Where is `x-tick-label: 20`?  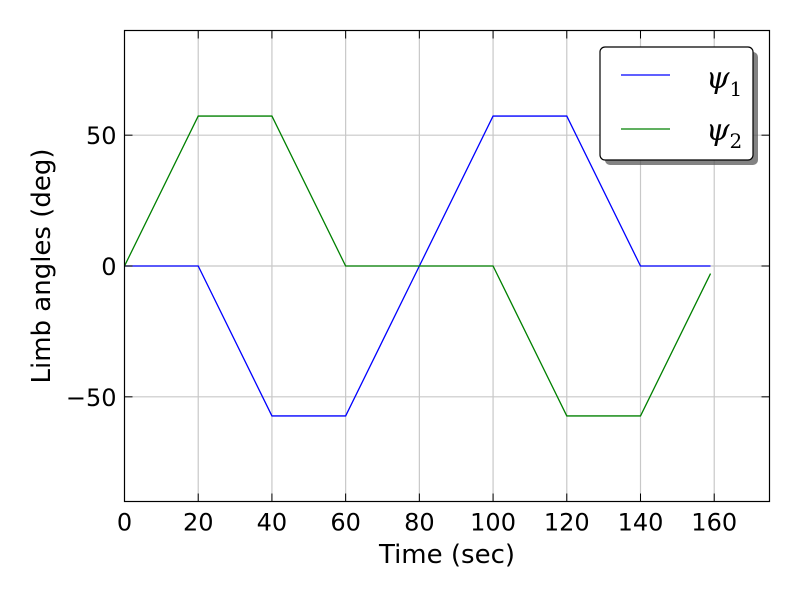
x-tick-label: 20 is located at coordinates (198, 523).